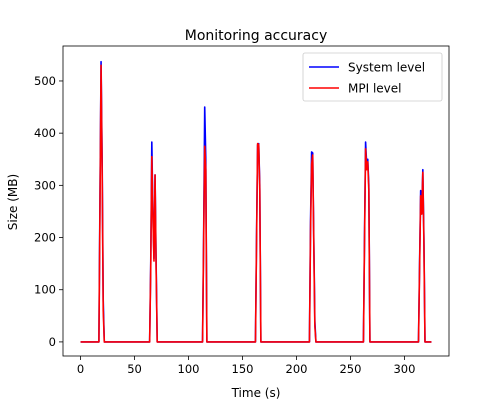 The width and height of the screenshot is (500, 404). Describe the element at coordinates (374, 89) in the screenshot. I see `legend-label-mpi-level: MPI level` at that location.